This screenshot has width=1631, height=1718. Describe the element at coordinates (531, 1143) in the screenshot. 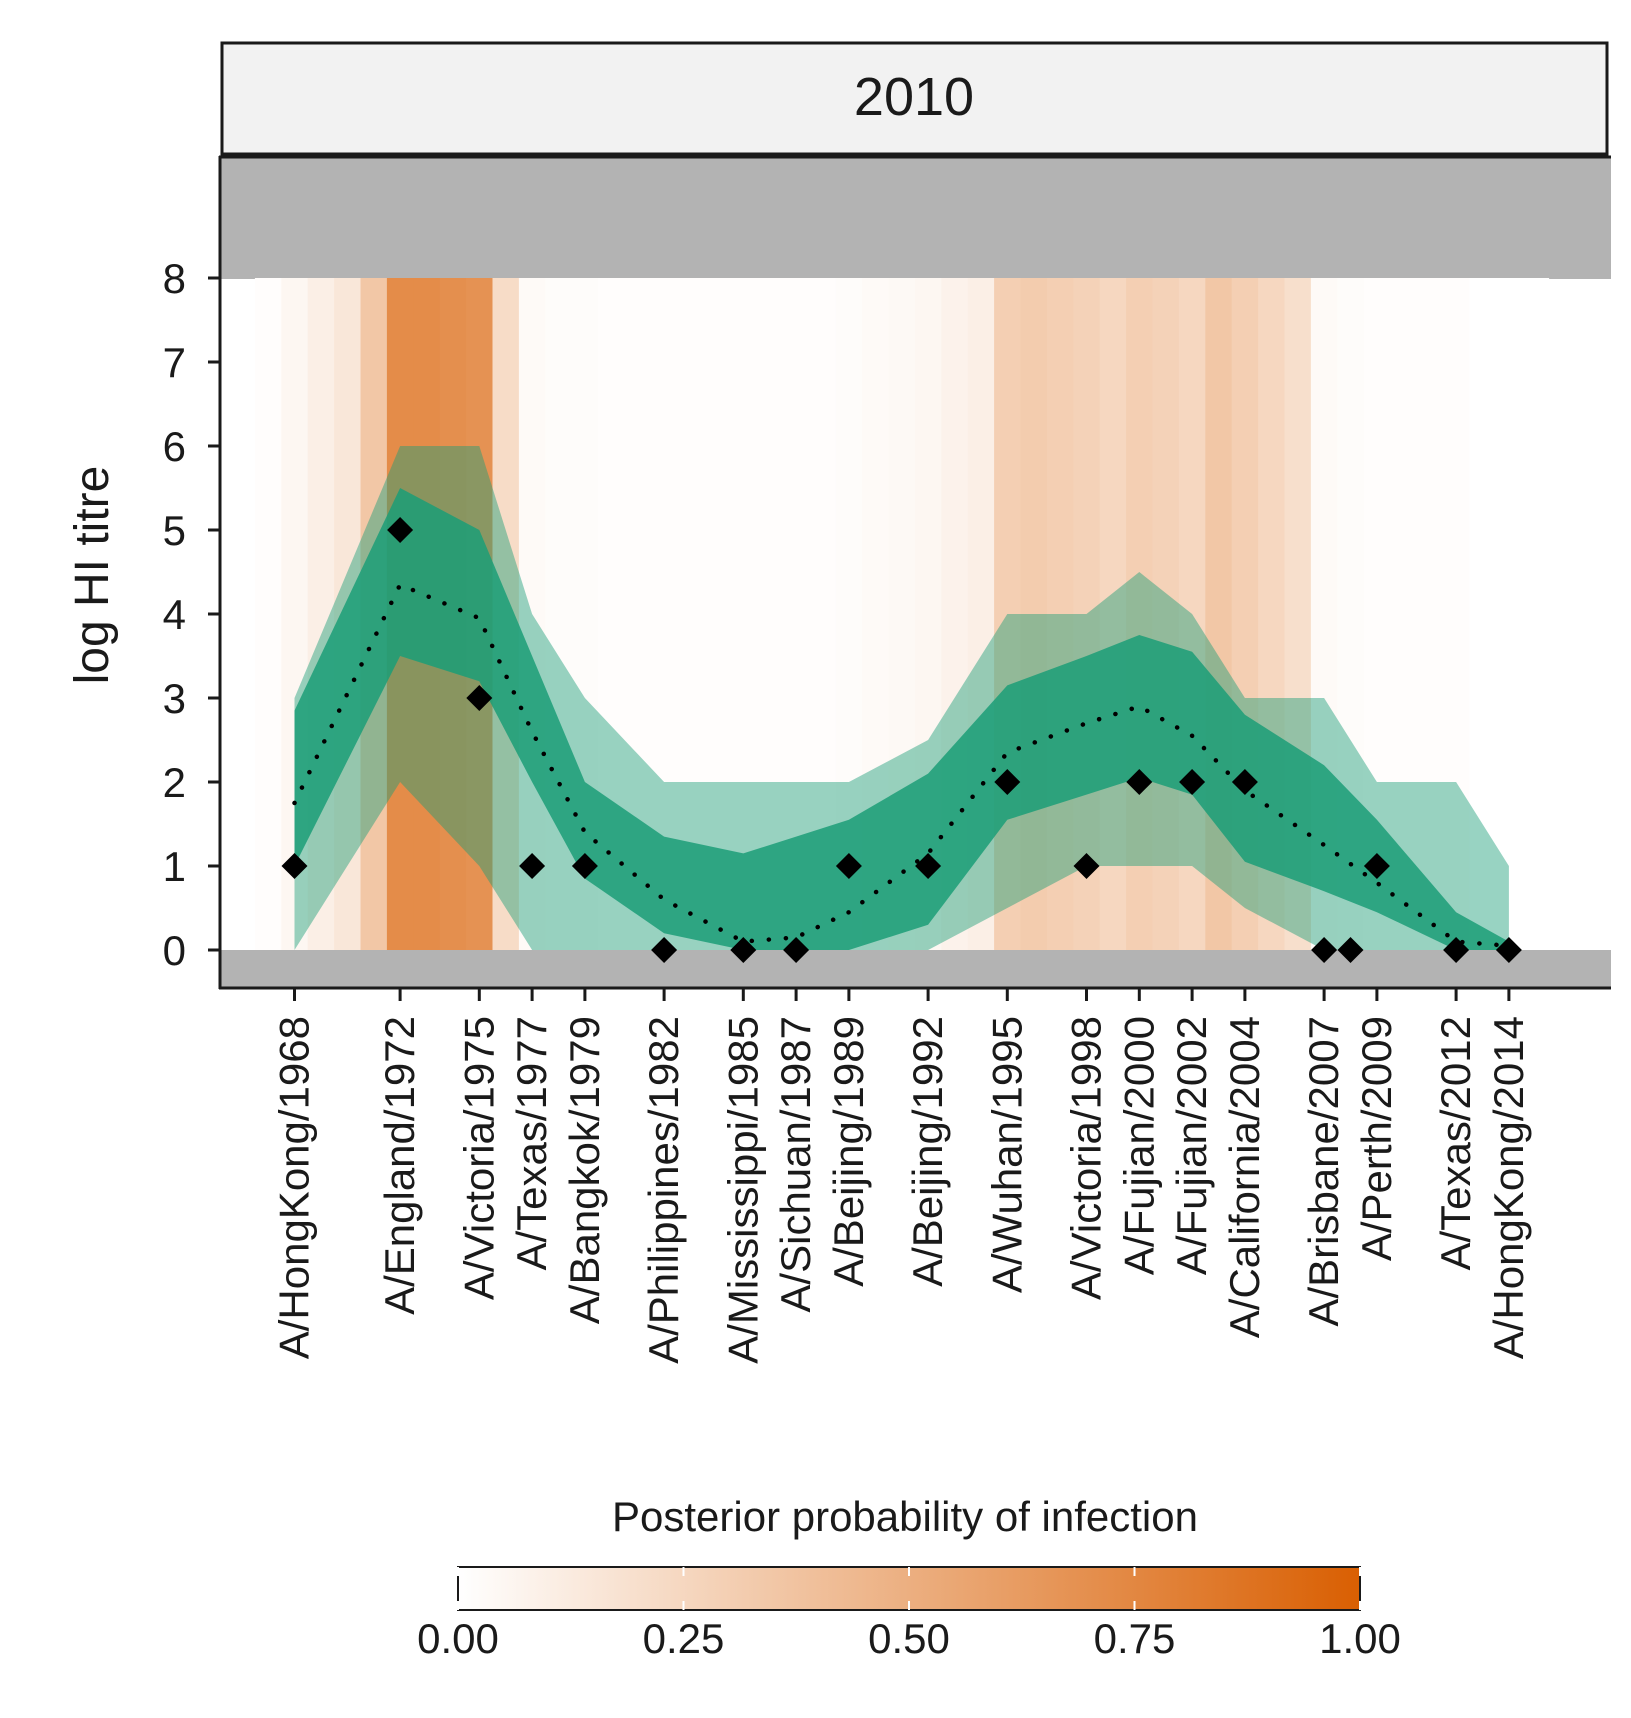

I see `x-tick-label: A/Texas/1977` at that location.